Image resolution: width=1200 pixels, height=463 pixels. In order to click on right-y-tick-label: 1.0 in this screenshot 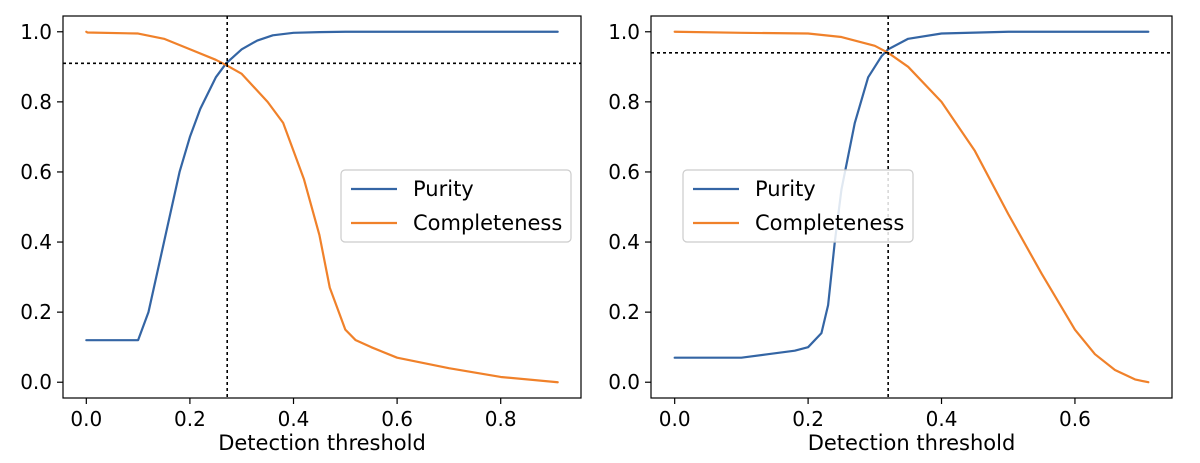, I will do `click(624, 32)`.